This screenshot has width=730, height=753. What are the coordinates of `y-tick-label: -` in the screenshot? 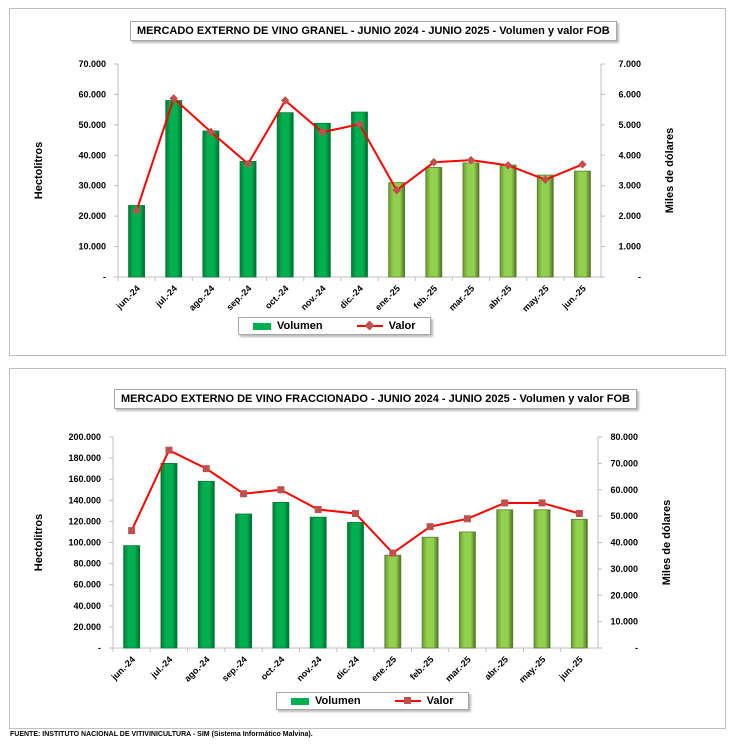 It's located at (104, 277).